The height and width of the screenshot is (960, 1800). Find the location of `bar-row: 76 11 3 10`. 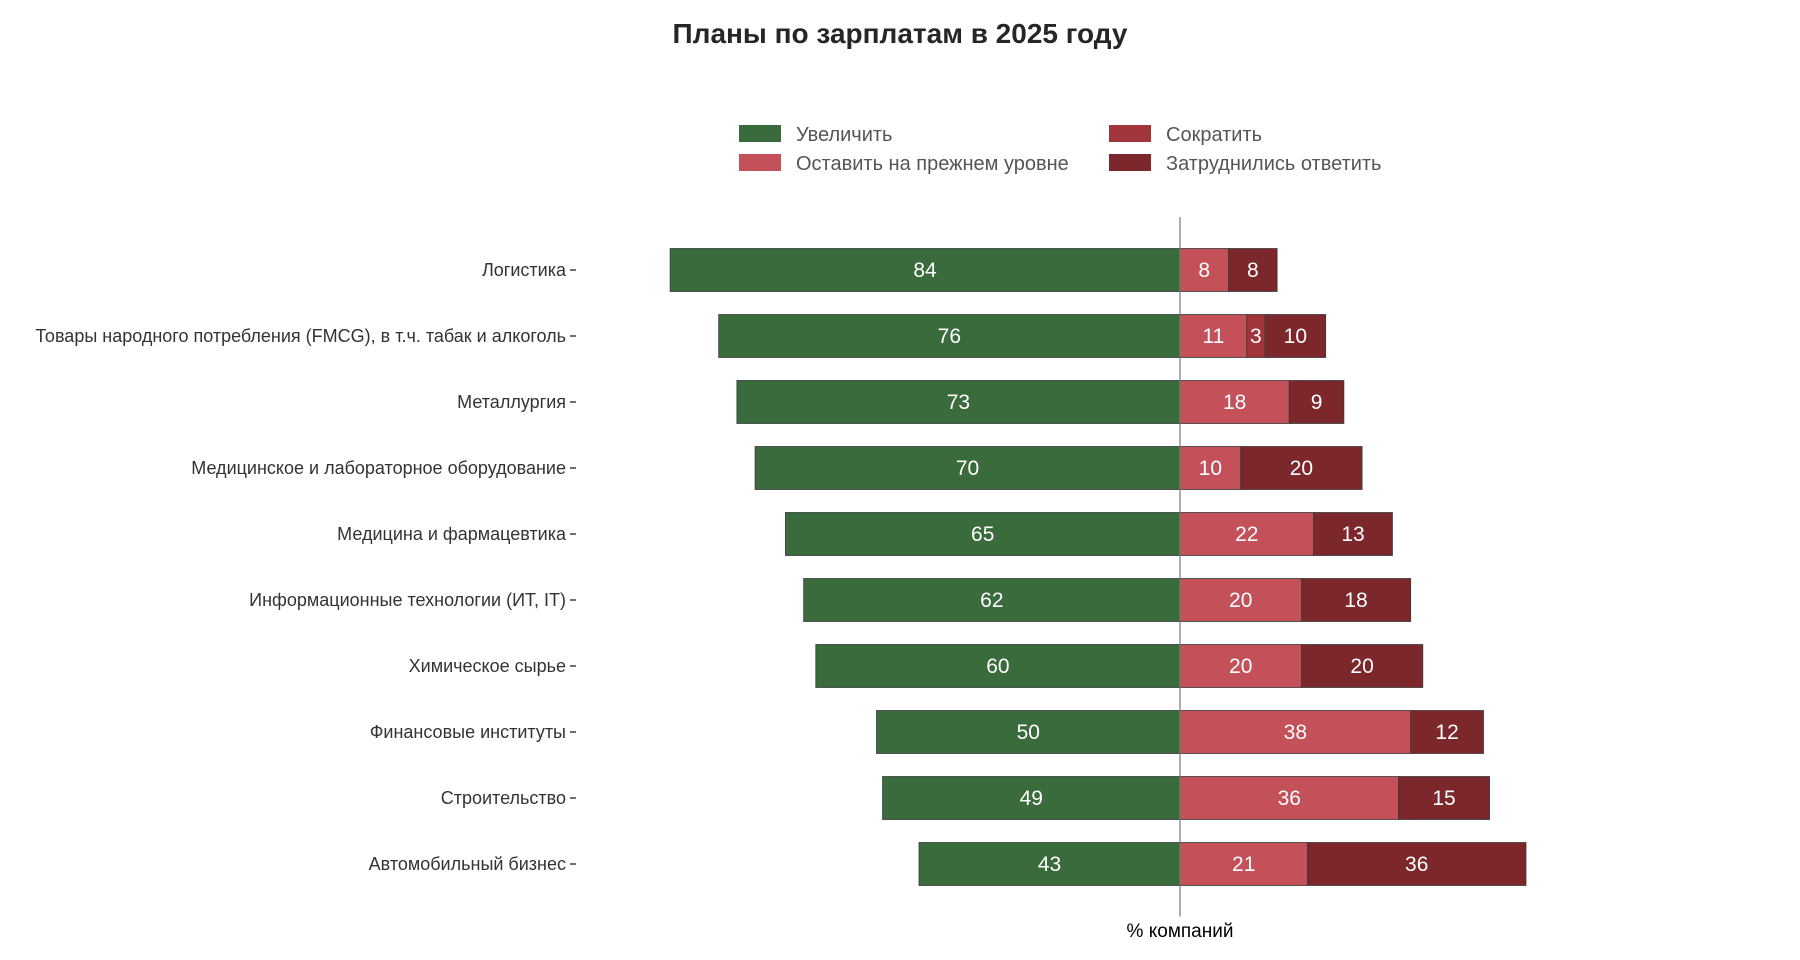

bar-row: 76 11 3 10 is located at coordinates (1022, 336).